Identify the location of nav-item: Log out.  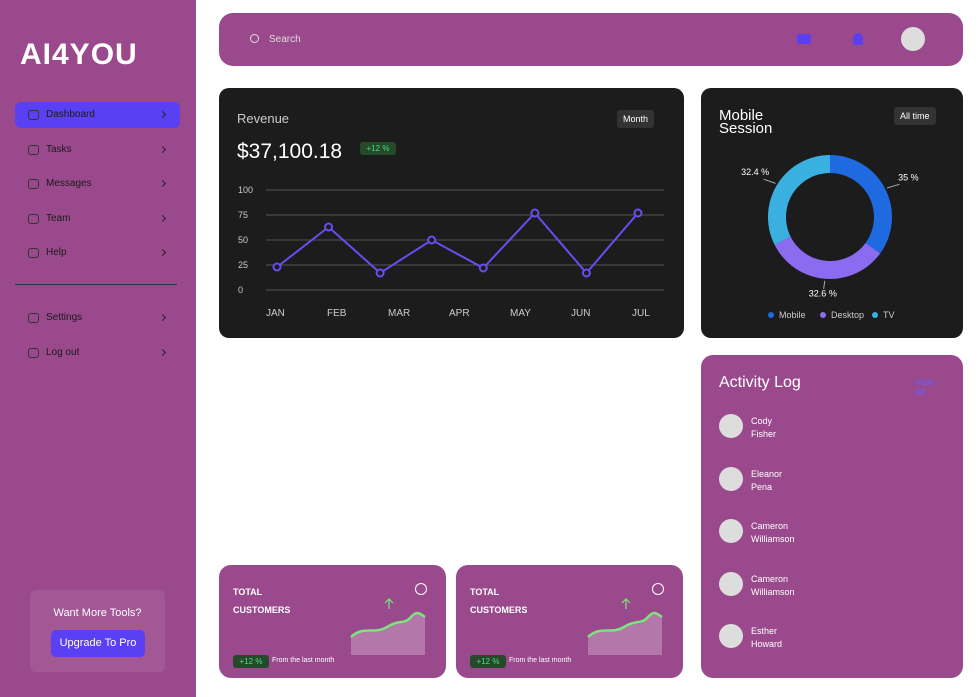
(97, 353).